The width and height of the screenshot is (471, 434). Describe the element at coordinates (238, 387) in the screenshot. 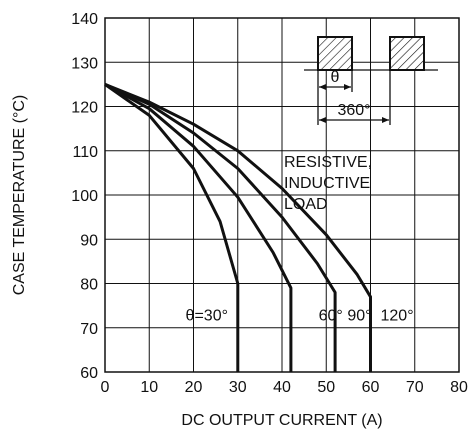

I see `x-tick-label-30: 30` at that location.